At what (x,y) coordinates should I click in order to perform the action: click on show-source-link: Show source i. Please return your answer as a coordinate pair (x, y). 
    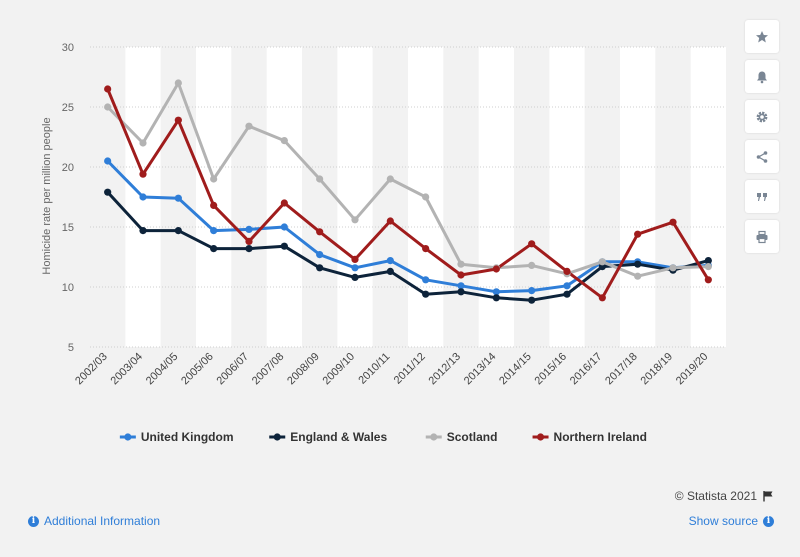
    Looking at the image, I should click on (731, 521).